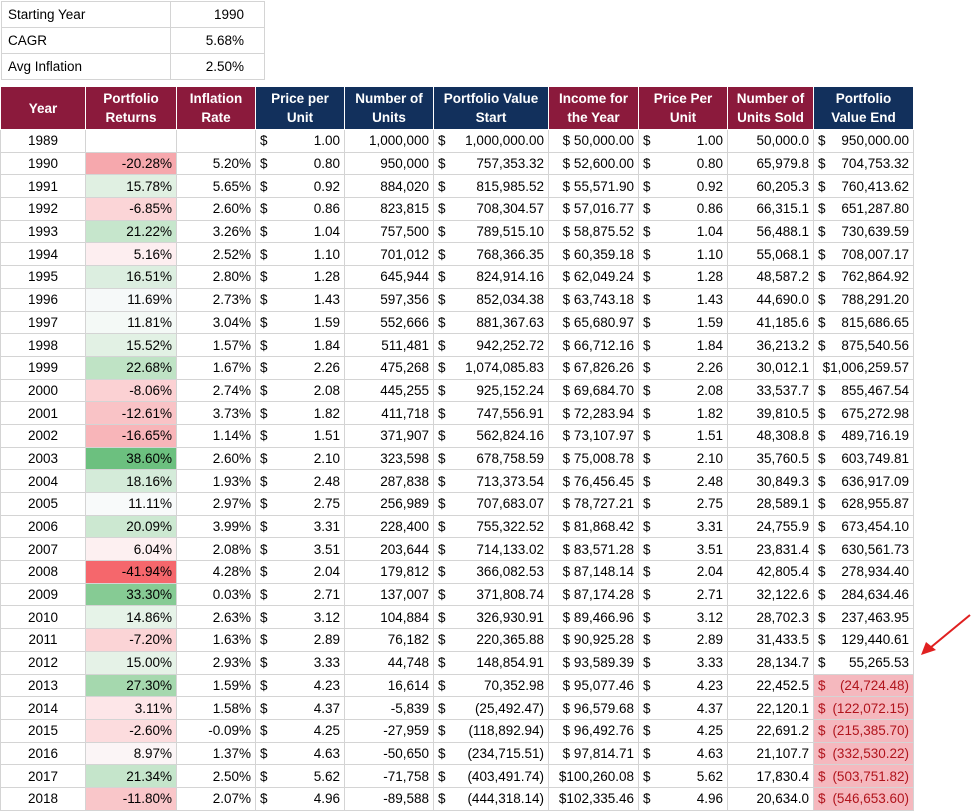  Describe the element at coordinates (389, 186) in the screenshot. I see `number-of-units-cell: 884,020` at that location.